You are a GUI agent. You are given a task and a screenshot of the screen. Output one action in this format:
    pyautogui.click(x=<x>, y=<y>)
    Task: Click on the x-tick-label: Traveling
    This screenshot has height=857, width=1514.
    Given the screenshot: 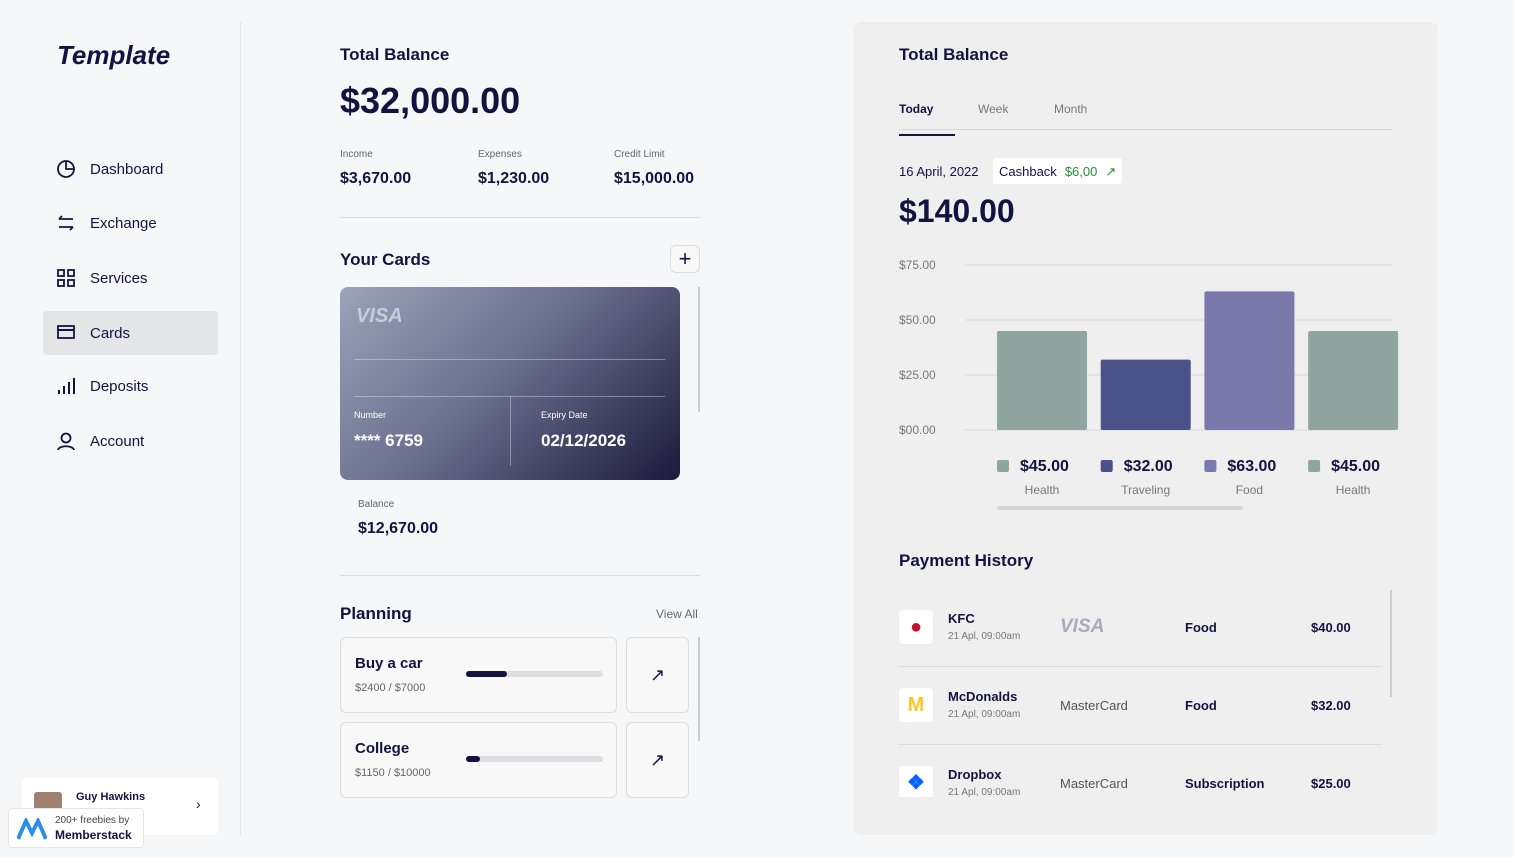 What is the action you would take?
    pyautogui.click(x=1145, y=490)
    